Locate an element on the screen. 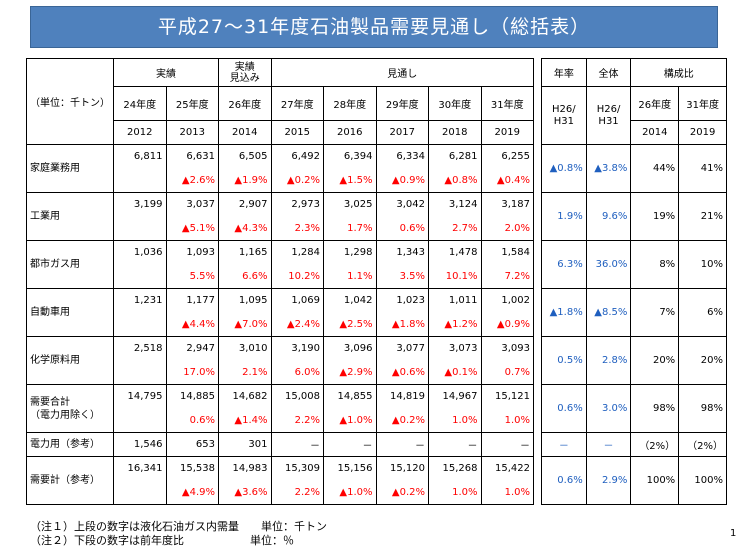 This screenshot has height=553, width=740. composition-2019-cell: 6% is located at coordinates (702, 312).